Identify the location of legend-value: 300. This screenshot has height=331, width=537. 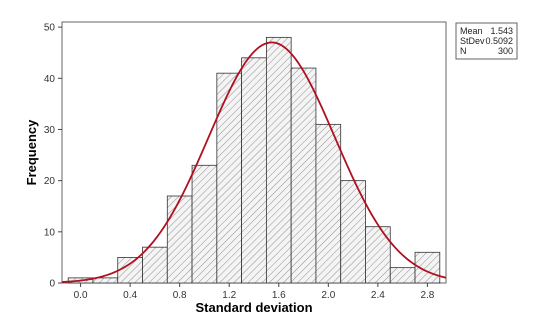
(505, 51).